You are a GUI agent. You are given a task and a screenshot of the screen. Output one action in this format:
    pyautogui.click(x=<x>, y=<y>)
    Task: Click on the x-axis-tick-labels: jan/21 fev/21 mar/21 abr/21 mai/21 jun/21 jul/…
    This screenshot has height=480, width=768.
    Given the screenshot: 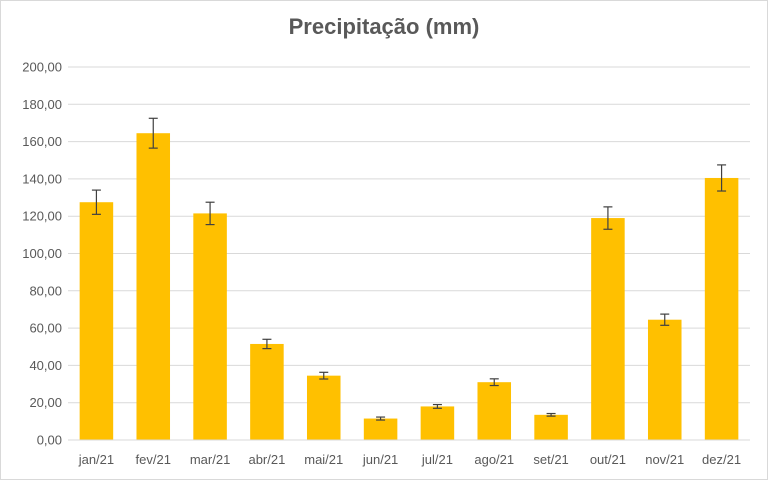 What is the action you would take?
    pyautogui.click(x=409, y=459)
    